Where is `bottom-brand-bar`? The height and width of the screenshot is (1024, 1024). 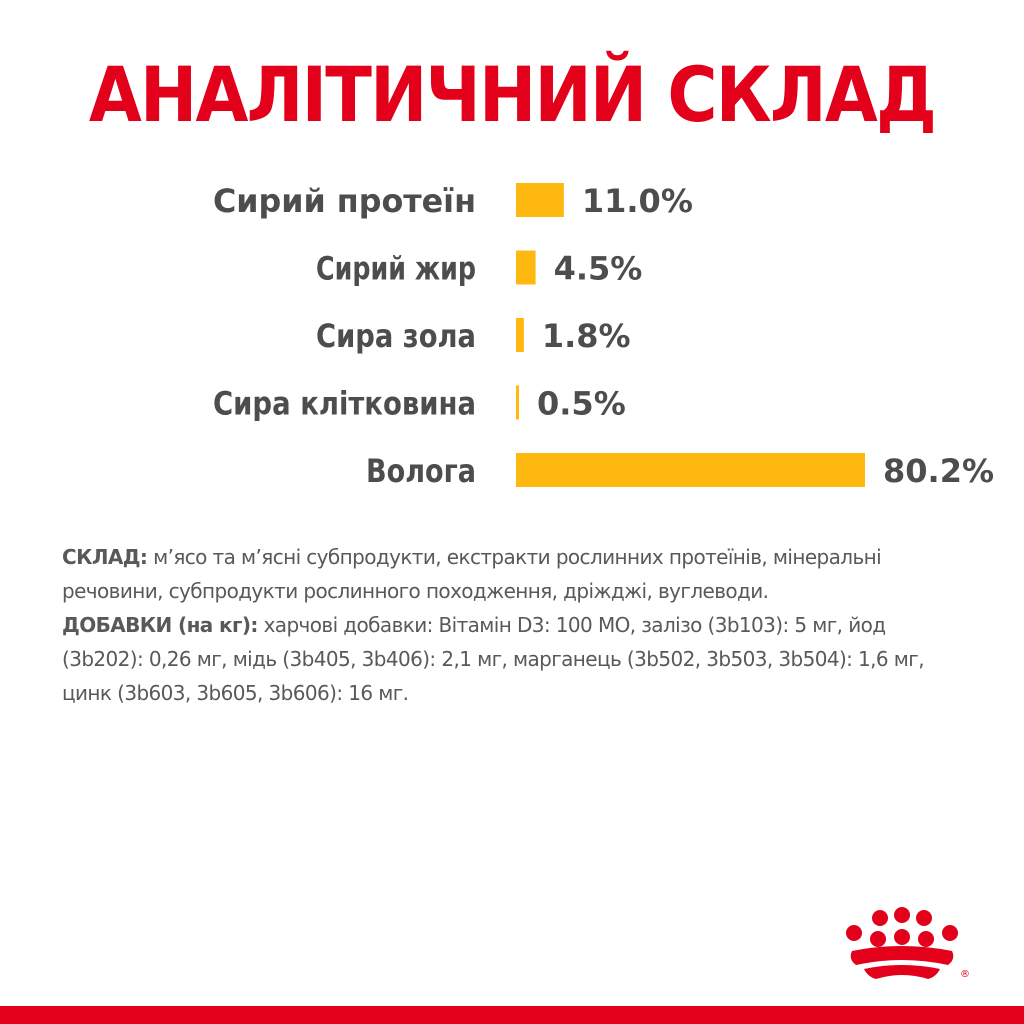
bottom-brand-bar is located at coordinates (512, 1015).